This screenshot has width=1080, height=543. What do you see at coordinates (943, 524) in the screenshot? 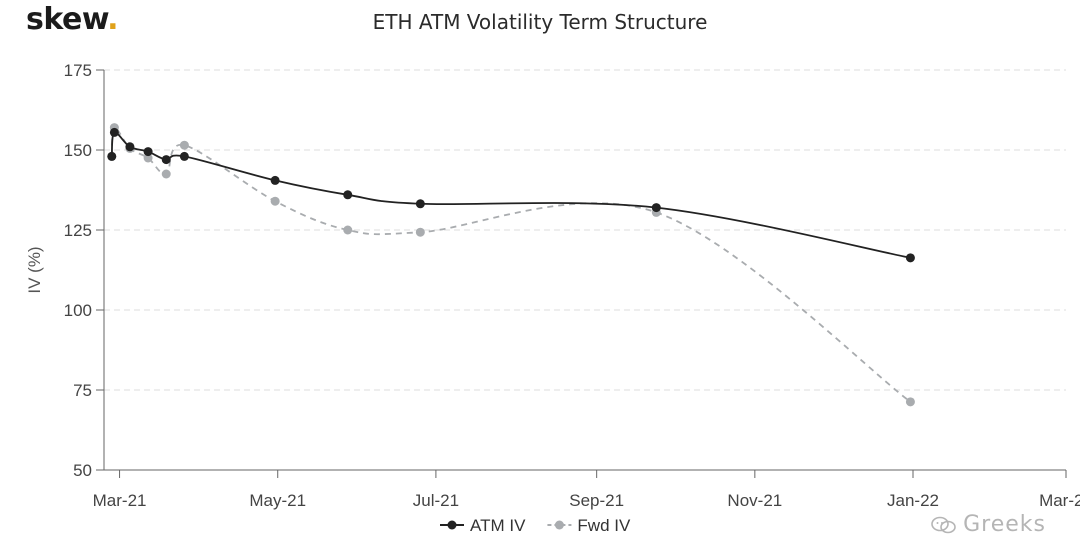
I see `chat-bubbles-icon` at bounding box center [943, 524].